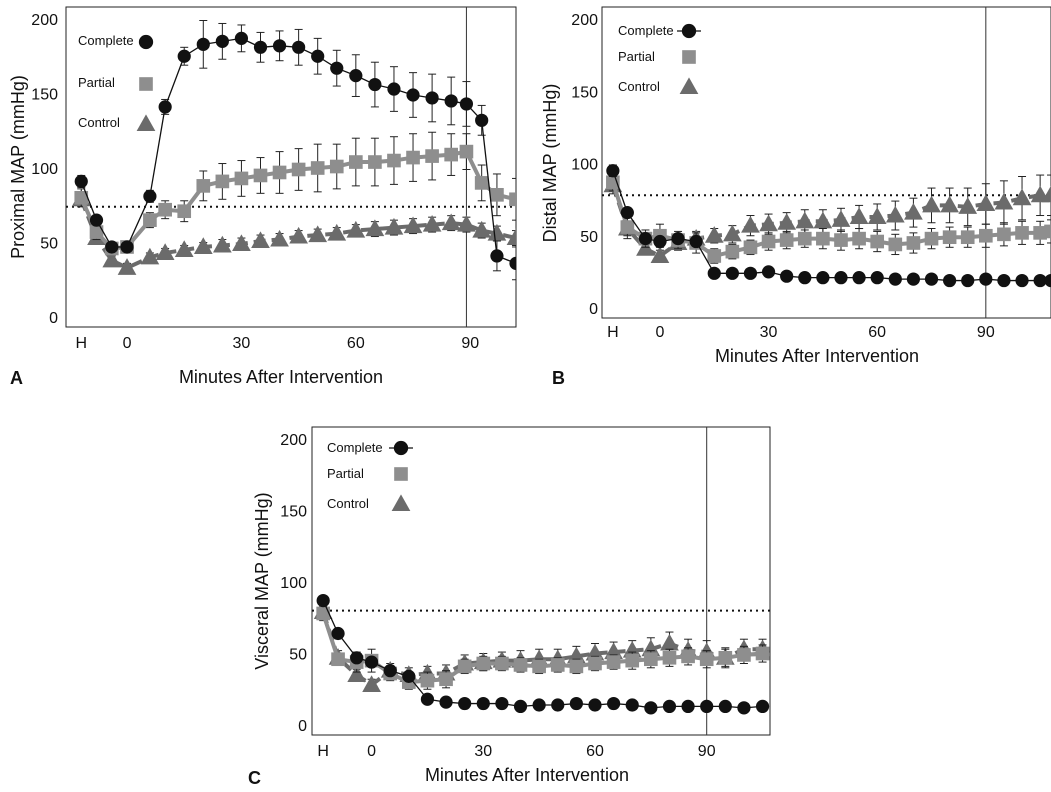 This screenshot has width=1051, height=792. Describe the element at coordinates (550, 163) in the screenshot. I see `y-axis-label: Distal MAP (mmHg)` at that location.